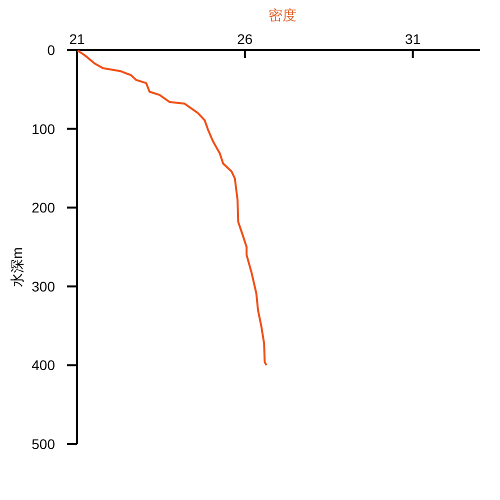 The image size is (500, 500). What do you see at coordinates (17, 267) in the screenshot?
I see `y-axis-title: 水深m` at bounding box center [17, 267].